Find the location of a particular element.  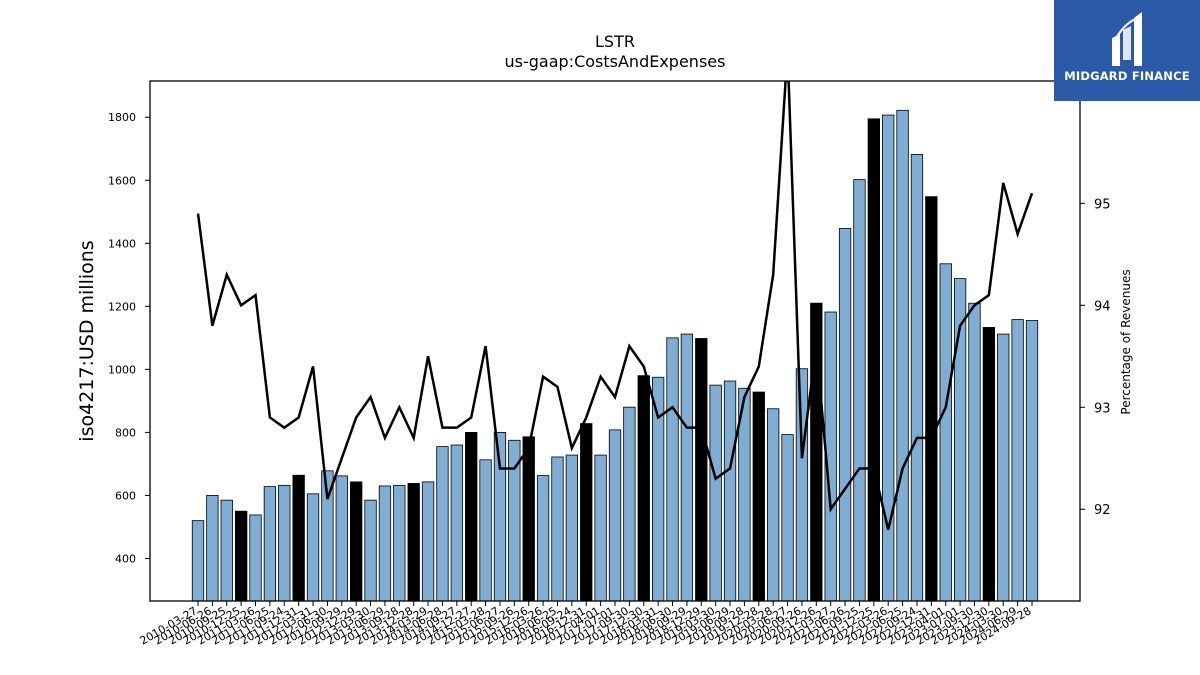

y-tick-label: 1800 is located at coordinates (122, 117).